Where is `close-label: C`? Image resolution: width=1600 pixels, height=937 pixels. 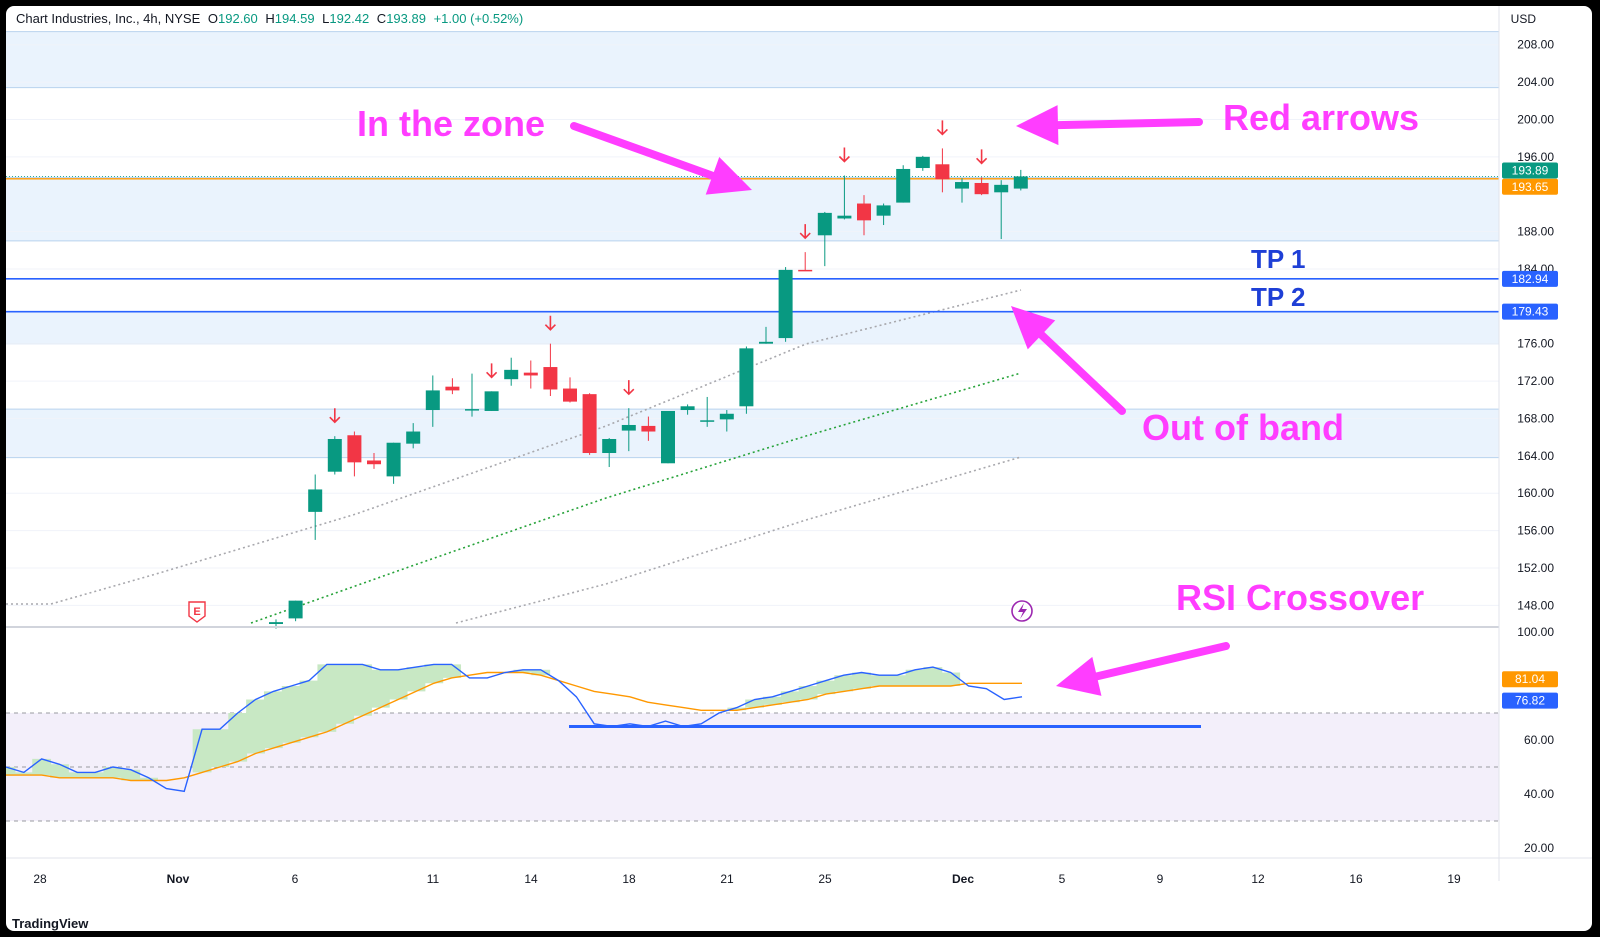 close-label: C is located at coordinates (381, 18).